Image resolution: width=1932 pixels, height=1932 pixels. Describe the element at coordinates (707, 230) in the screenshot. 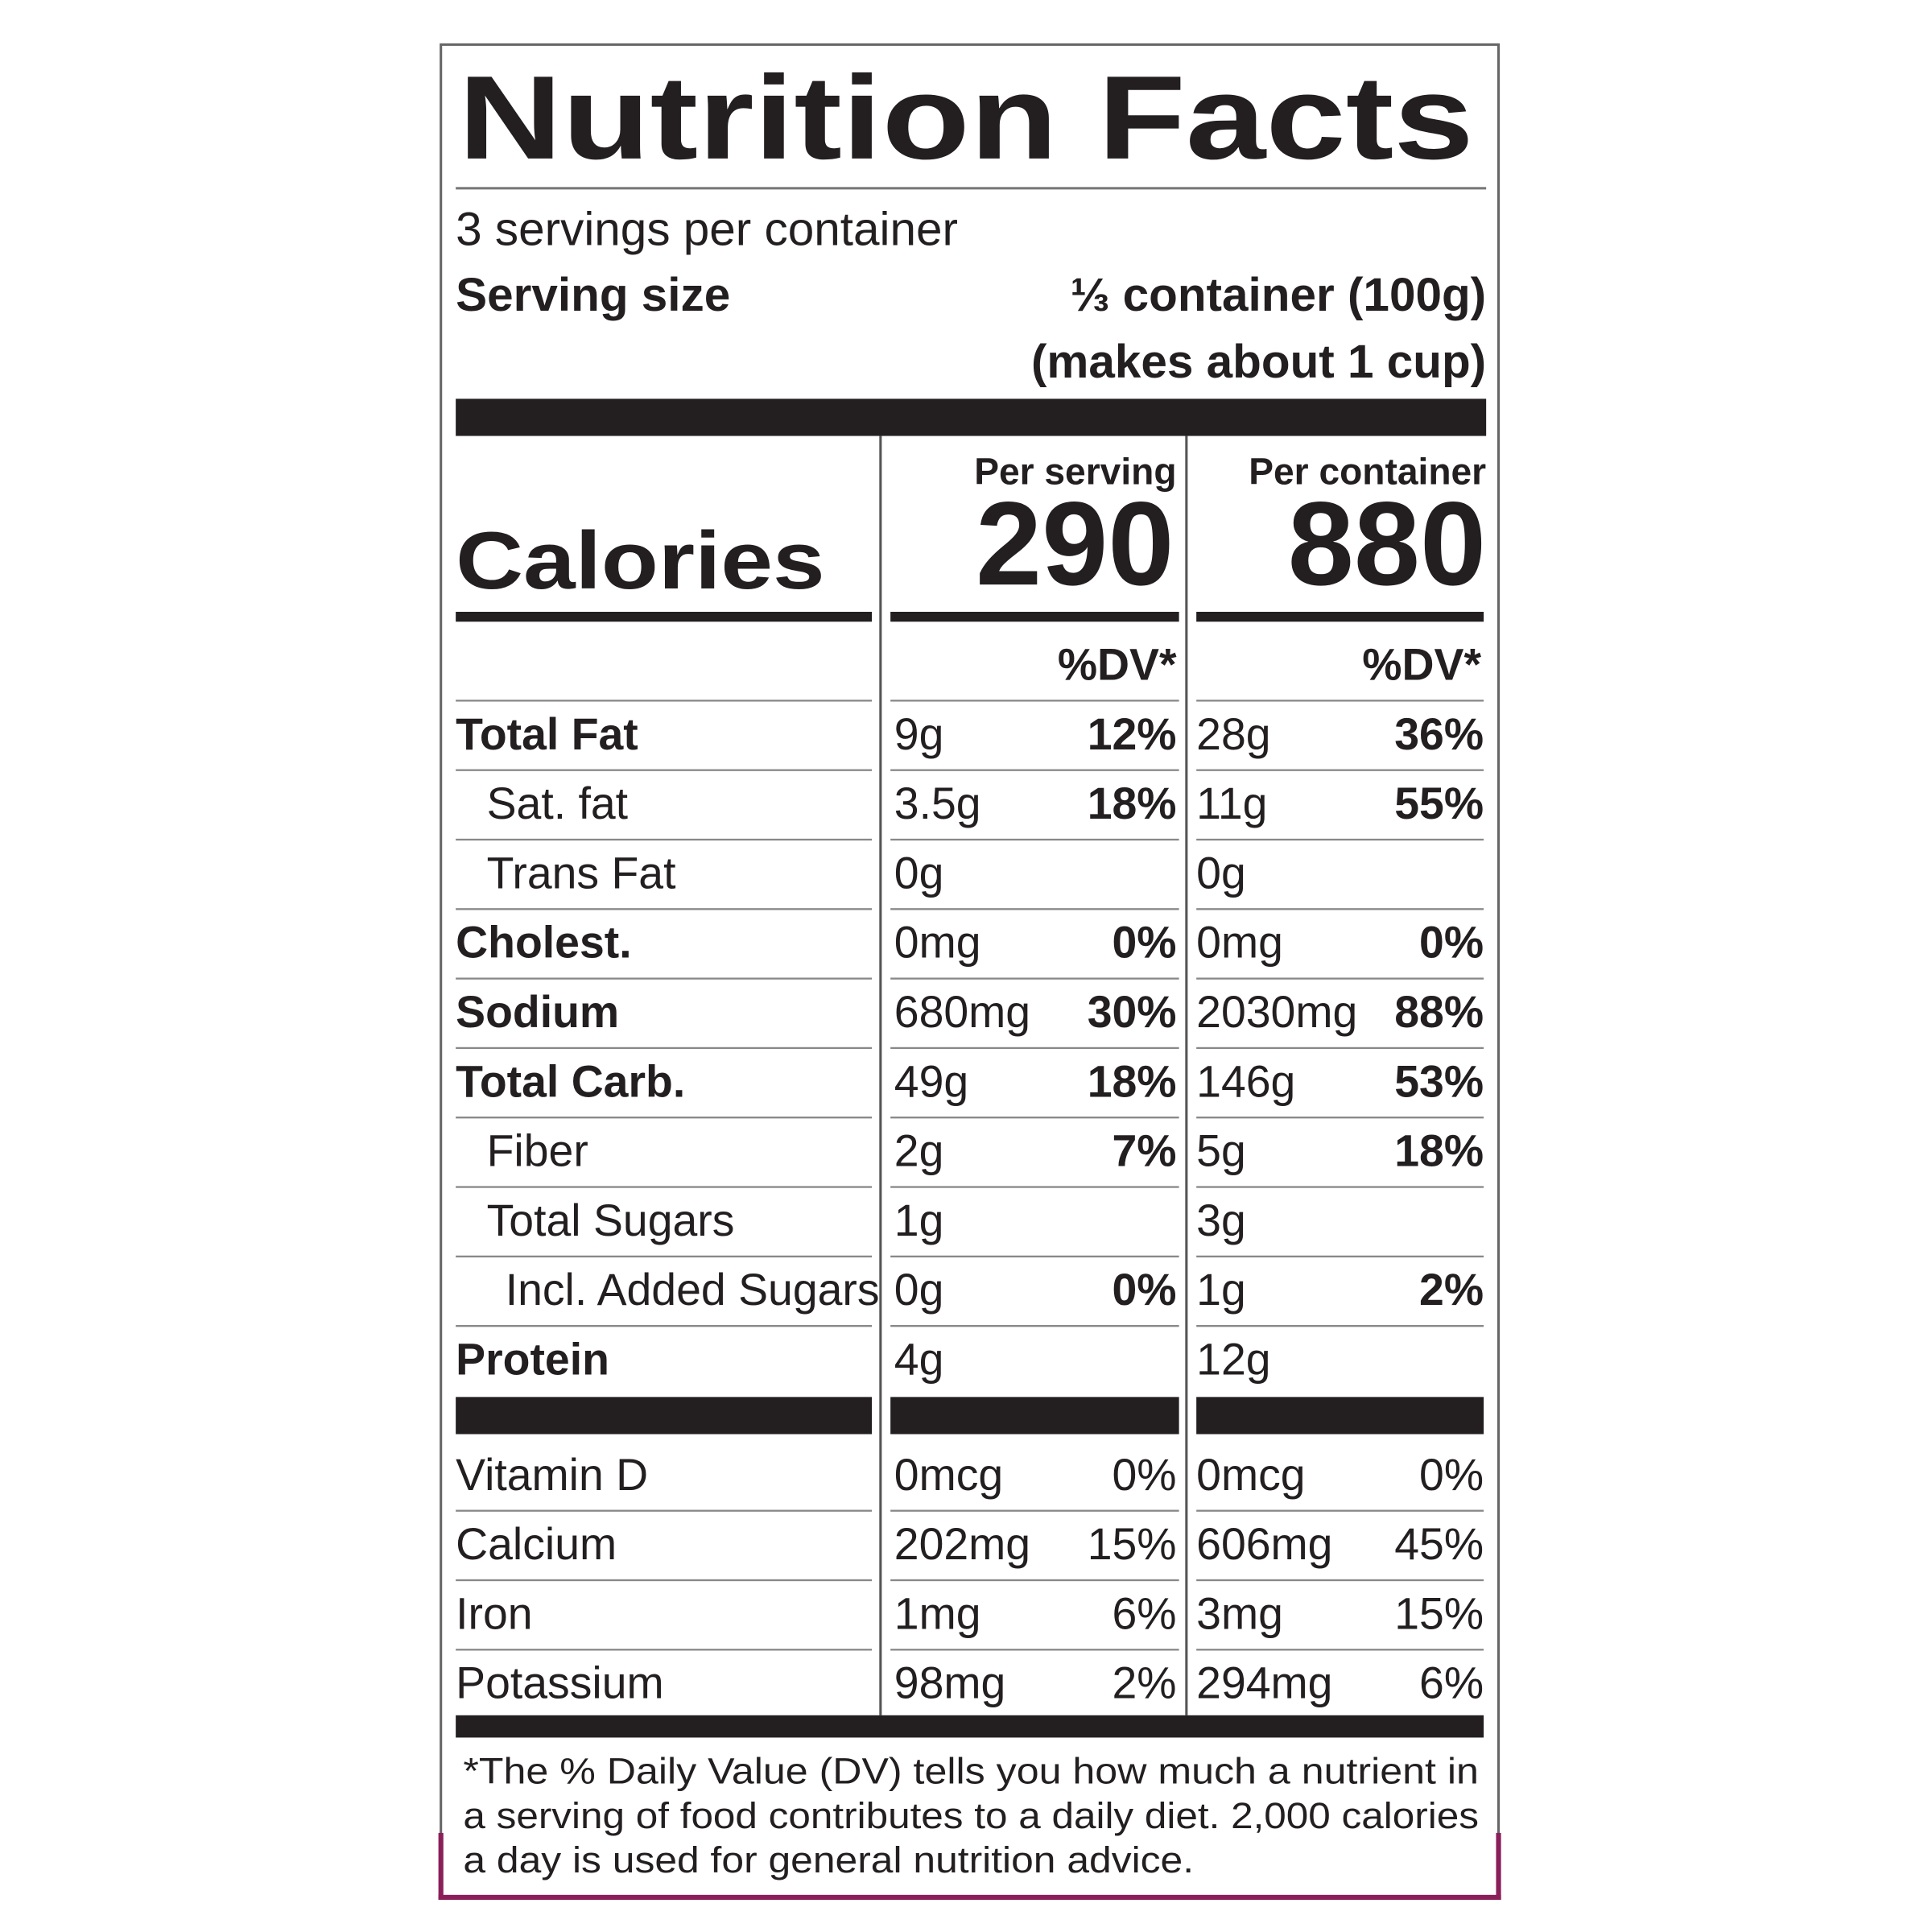

I see `servings: 3 servings per container` at that location.